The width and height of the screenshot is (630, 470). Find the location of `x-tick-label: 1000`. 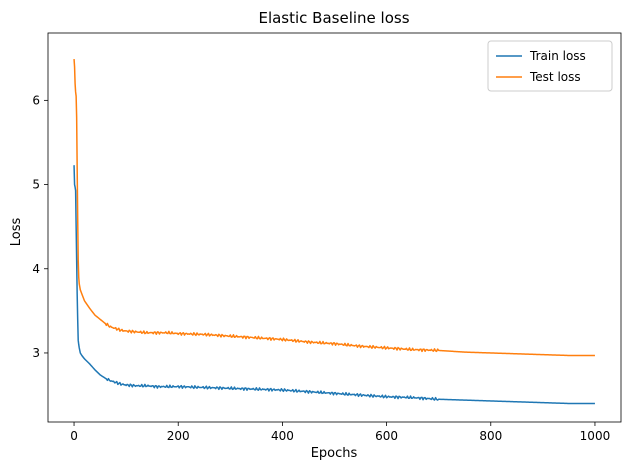

x-tick-label: 1000 is located at coordinates (595, 436).